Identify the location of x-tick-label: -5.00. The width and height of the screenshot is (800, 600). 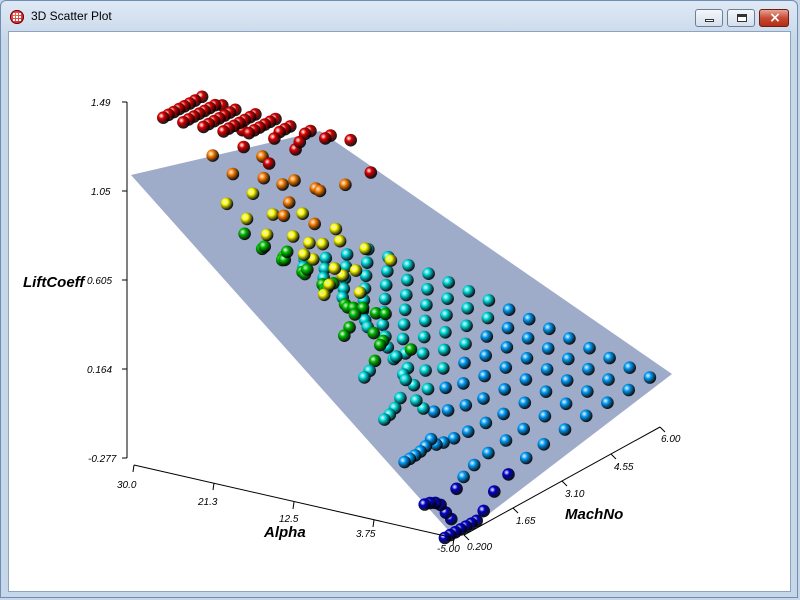
(448, 549).